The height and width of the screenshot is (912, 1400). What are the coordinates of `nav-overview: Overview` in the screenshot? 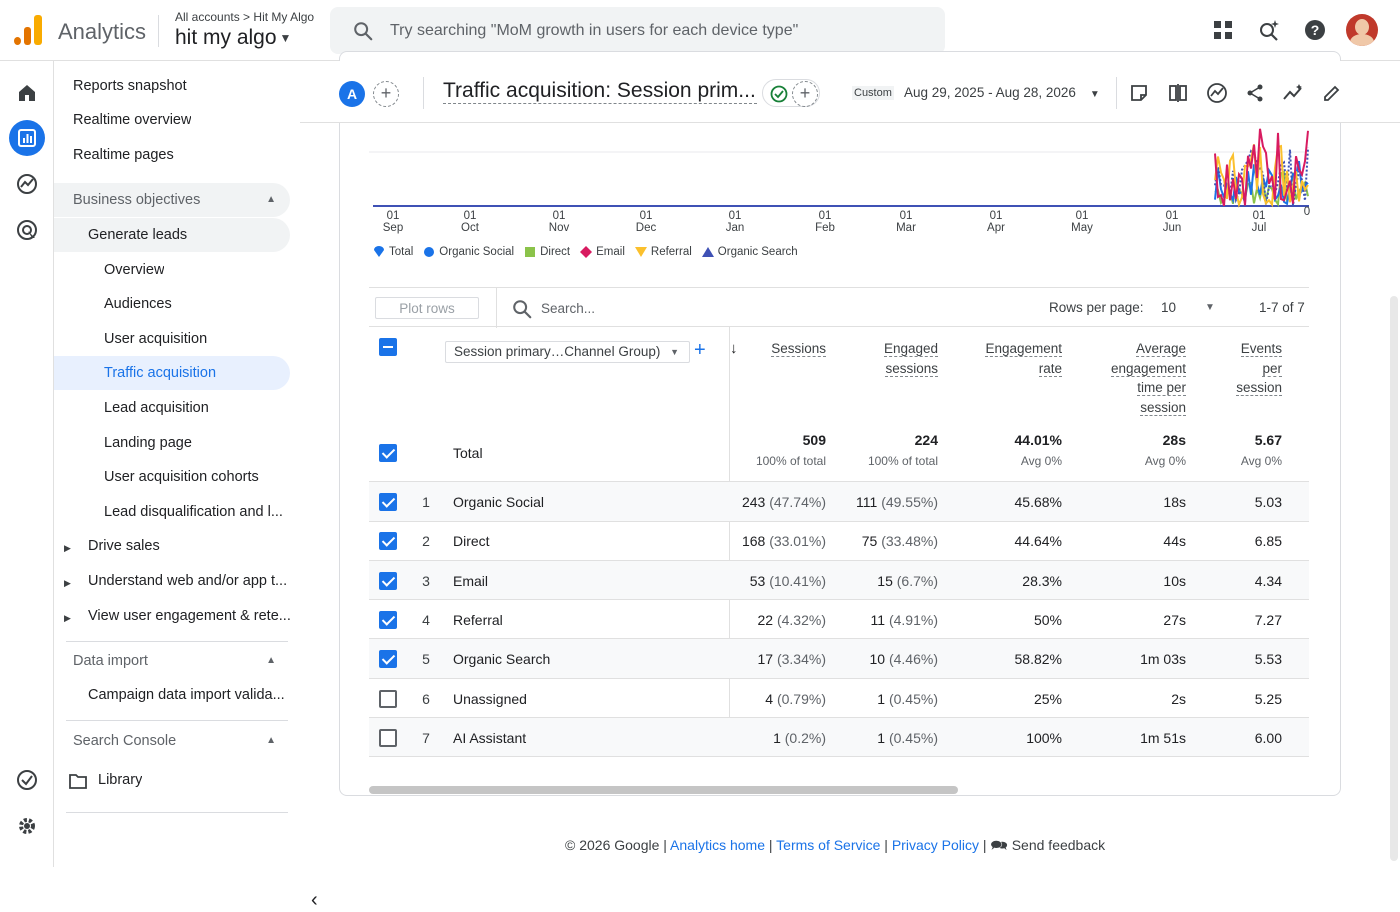 It's located at (134, 270).